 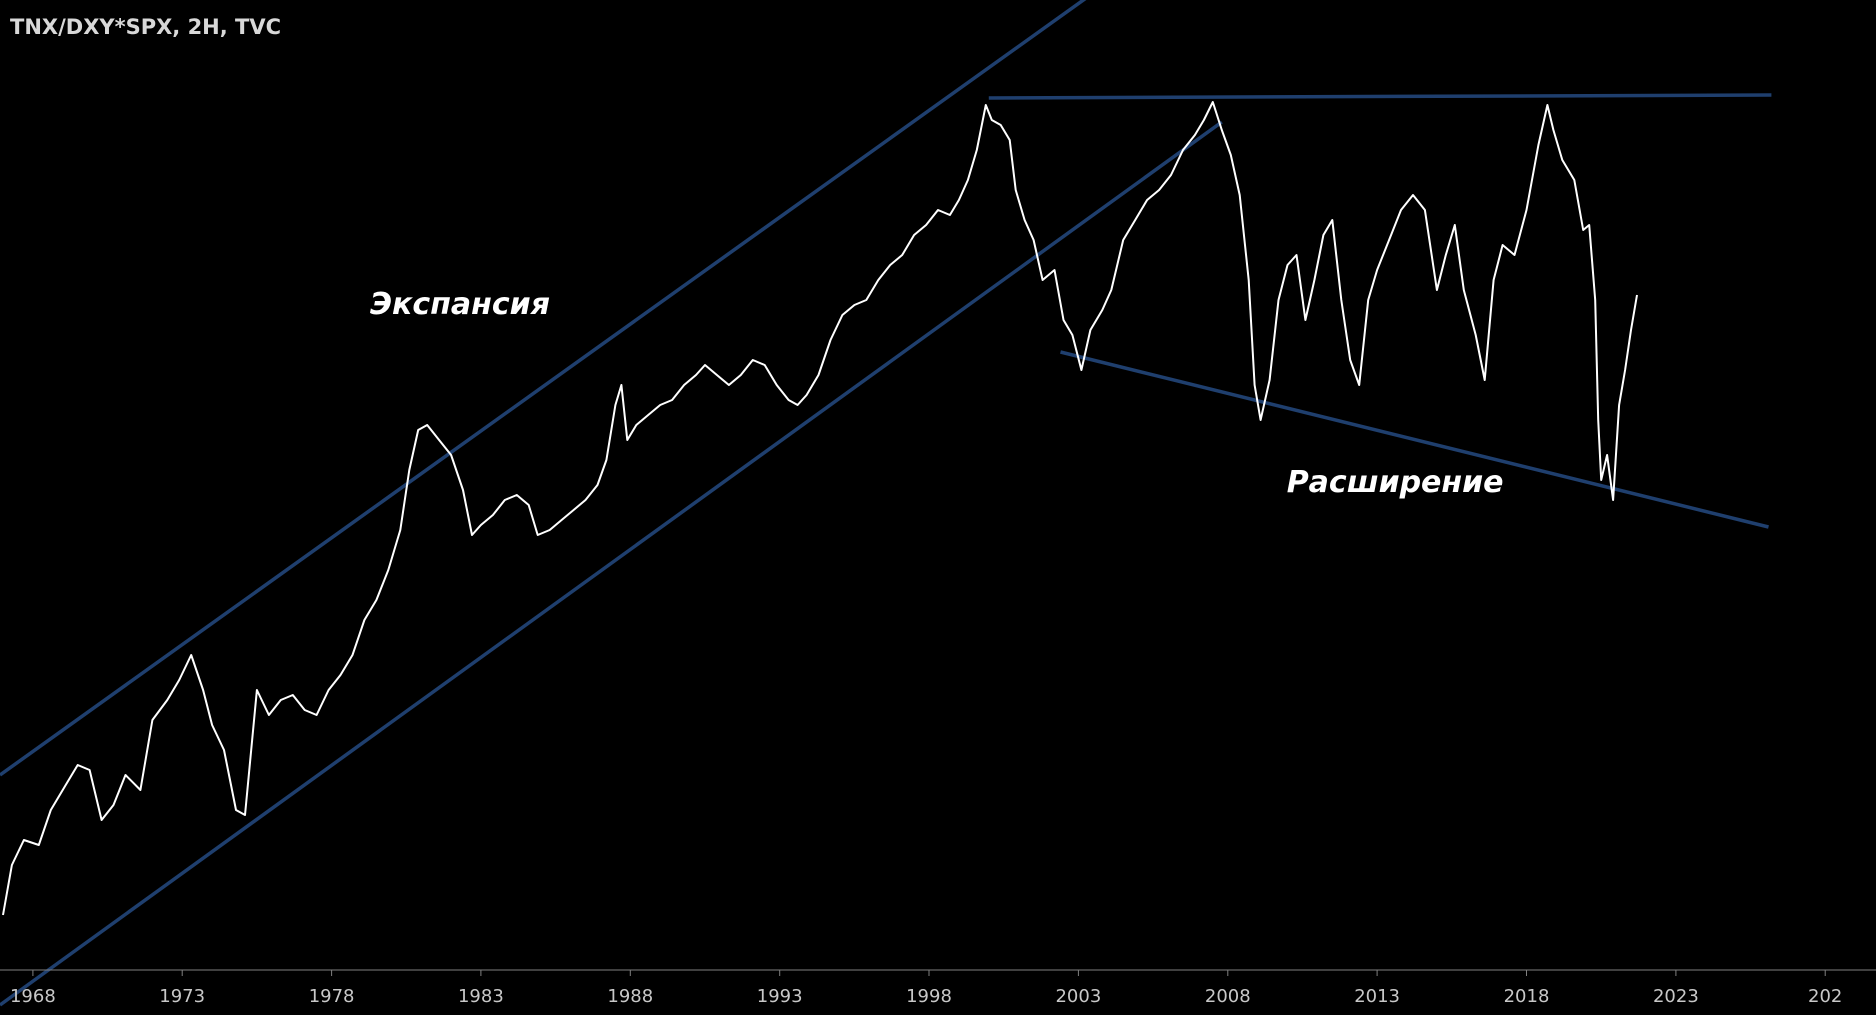 I want to click on x-tick-label: 2003, so click(x=1078, y=996).